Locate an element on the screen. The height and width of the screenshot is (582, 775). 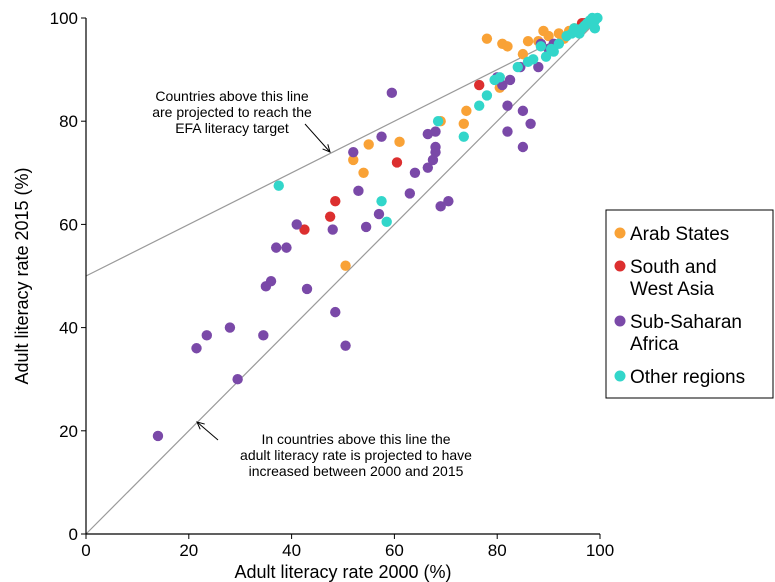
y-tick-label: 40 is located at coordinates (68, 328).